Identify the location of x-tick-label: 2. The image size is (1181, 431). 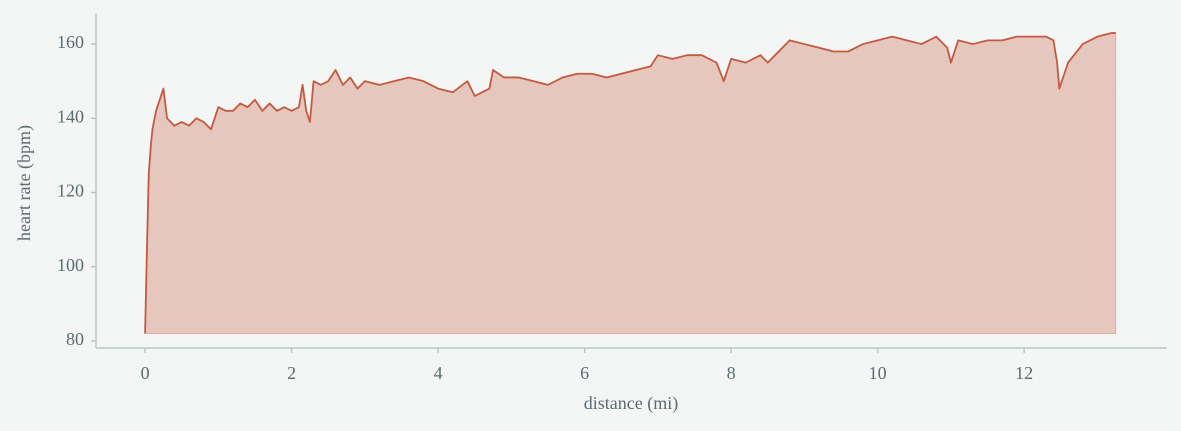
(291, 373).